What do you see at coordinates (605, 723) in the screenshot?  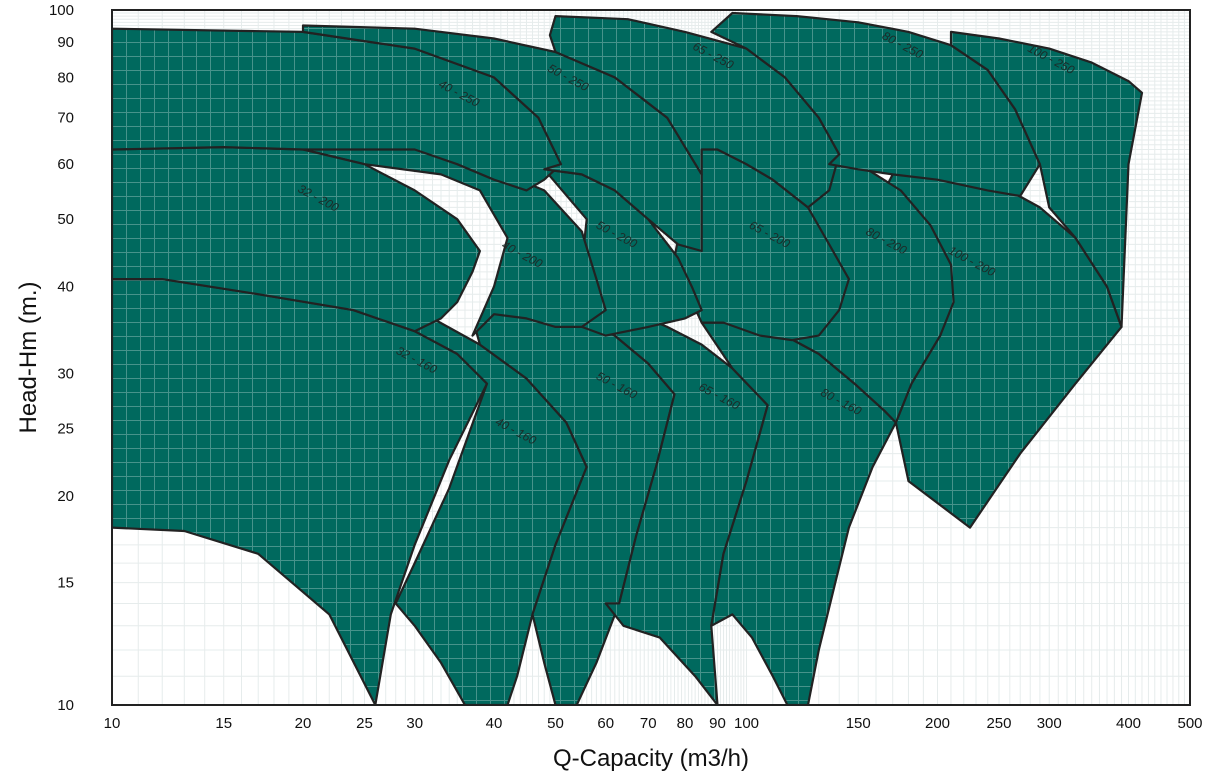 I see `x-tick-label: 60` at bounding box center [605, 723].